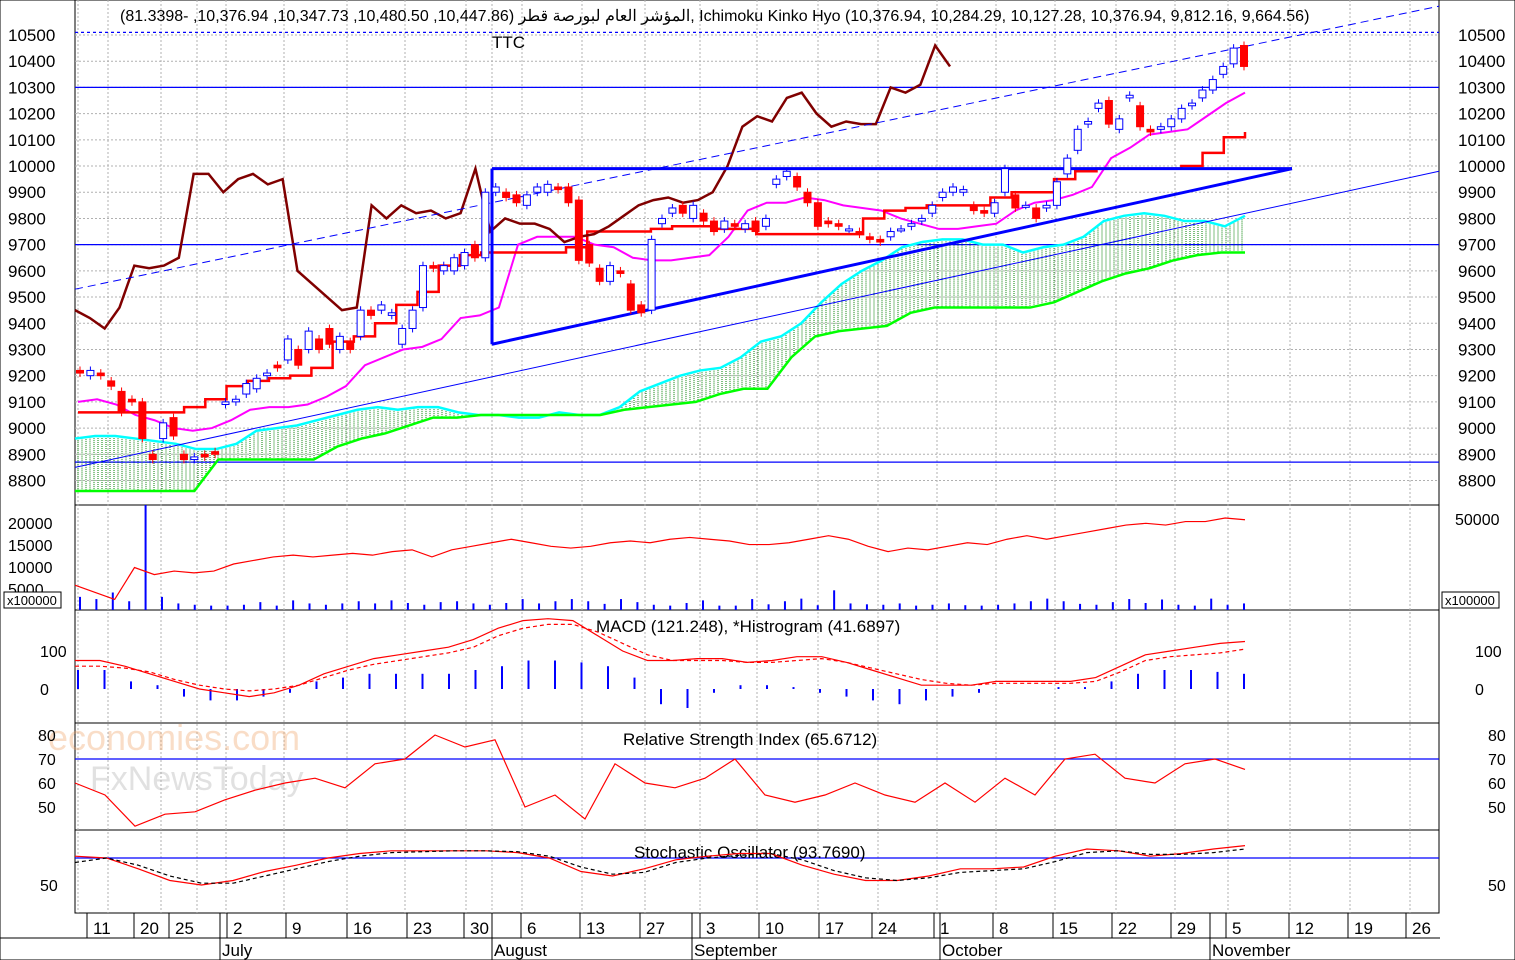 This screenshot has height=960, width=1515. What do you see at coordinates (237, 928) in the screenshot?
I see `x-day-label: 2` at bounding box center [237, 928].